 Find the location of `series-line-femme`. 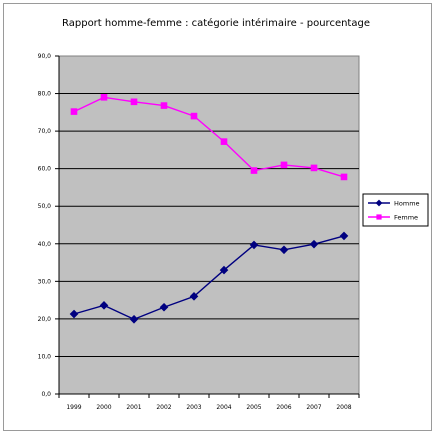

series-line-femme is located at coordinates (209, 137).